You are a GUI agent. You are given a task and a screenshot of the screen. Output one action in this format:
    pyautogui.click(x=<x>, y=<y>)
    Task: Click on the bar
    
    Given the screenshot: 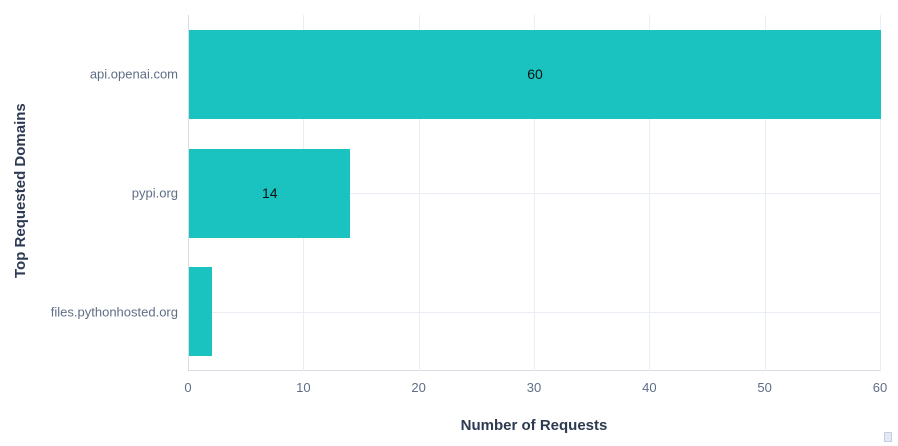 What is the action you would take?
    pyautogui.click(x=201, y=312)
    